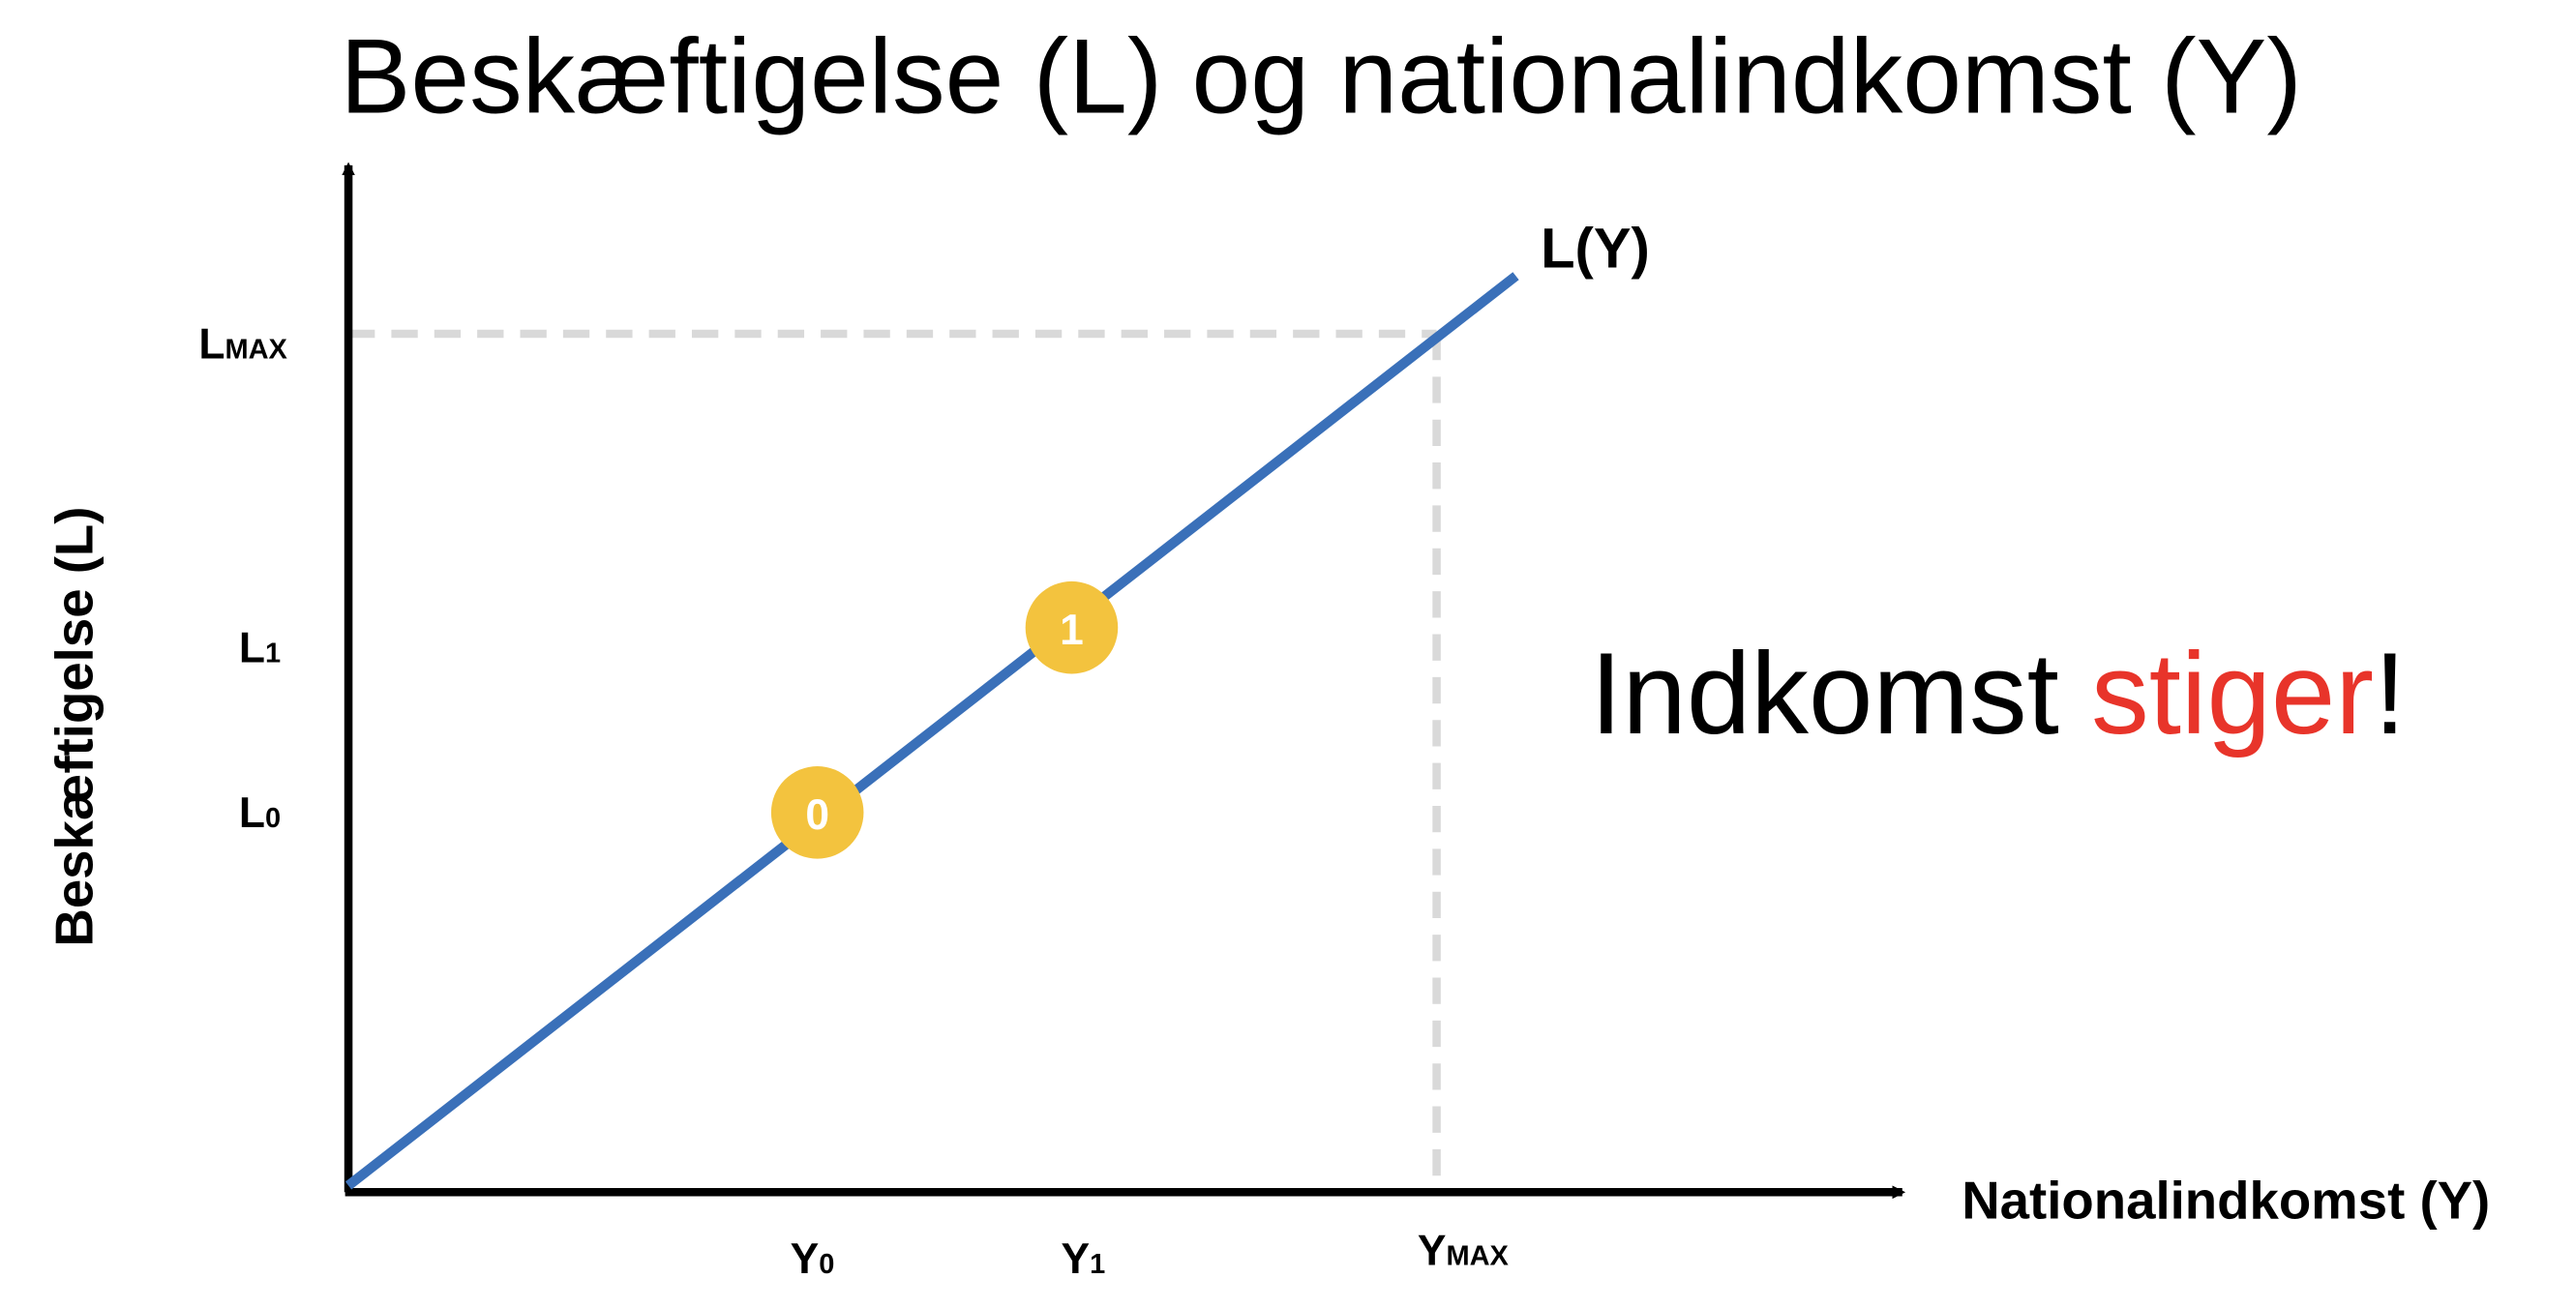 This screenshot has height=1308, width=2576. What do you see at coordinates (817, 815) in the screenshot?
I see `point-label: 0` at bounding box center [817, 815].